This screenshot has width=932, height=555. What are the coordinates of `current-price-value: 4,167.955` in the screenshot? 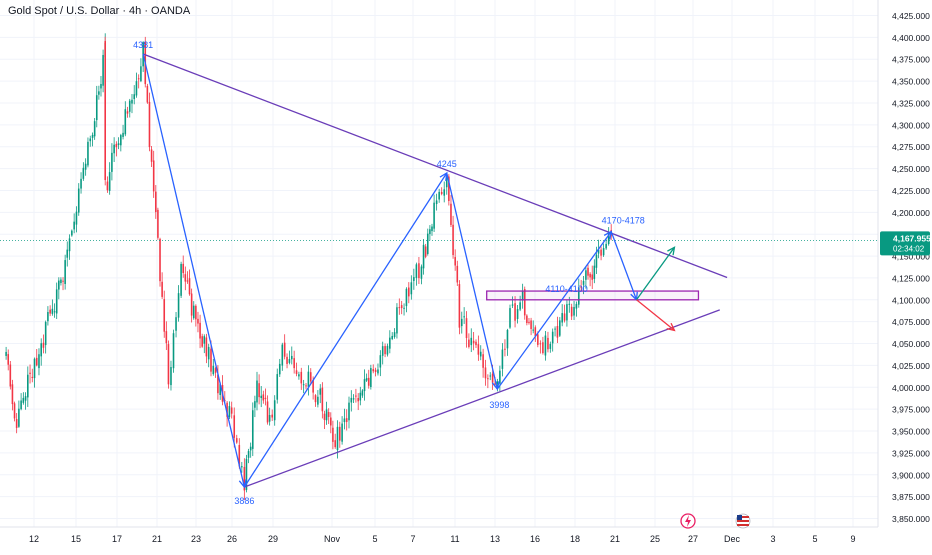 It's located at (912, 238).